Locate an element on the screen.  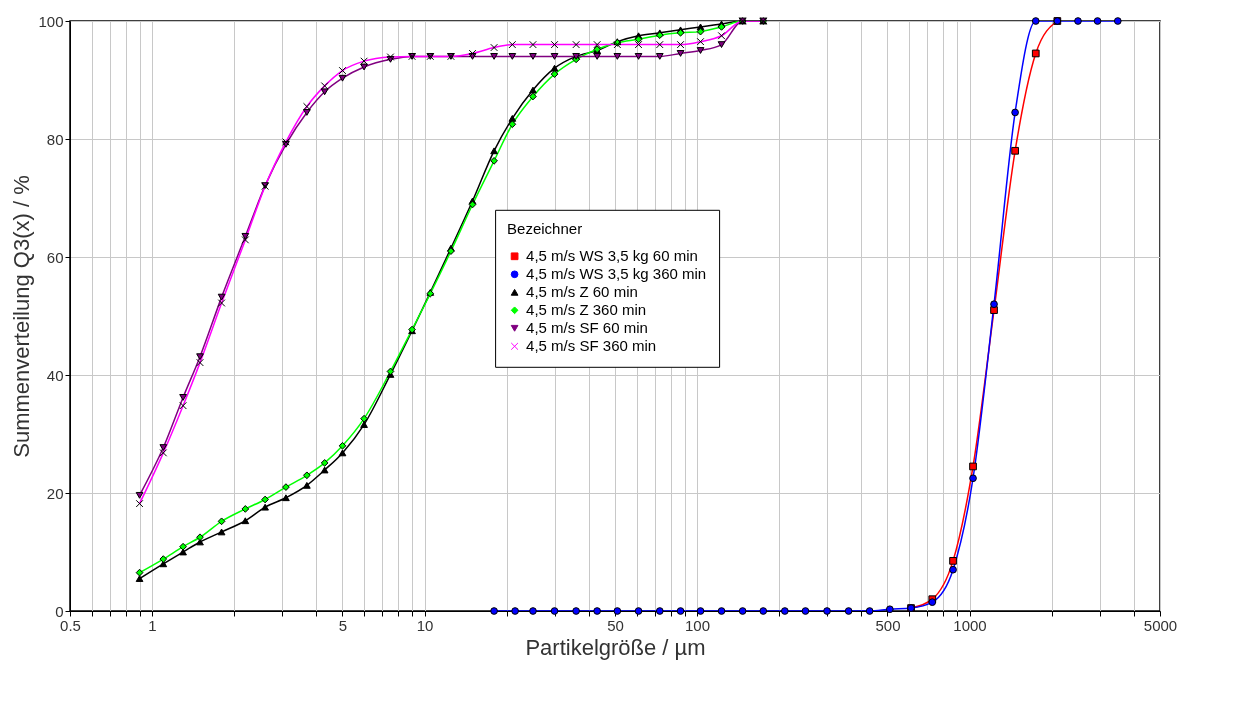
x-tick-label: 100 is located at coordinates (698, 625).